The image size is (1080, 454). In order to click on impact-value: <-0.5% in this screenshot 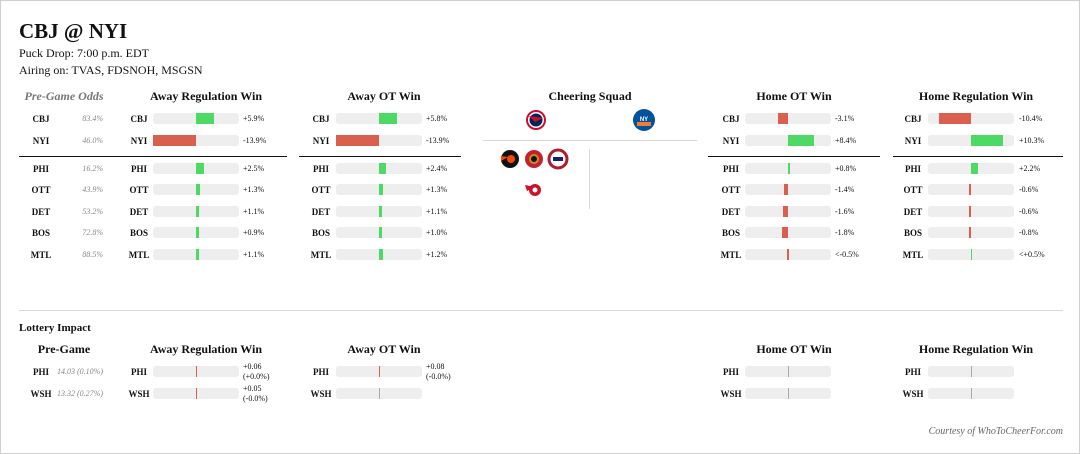, I will do `click(847, 254)`.